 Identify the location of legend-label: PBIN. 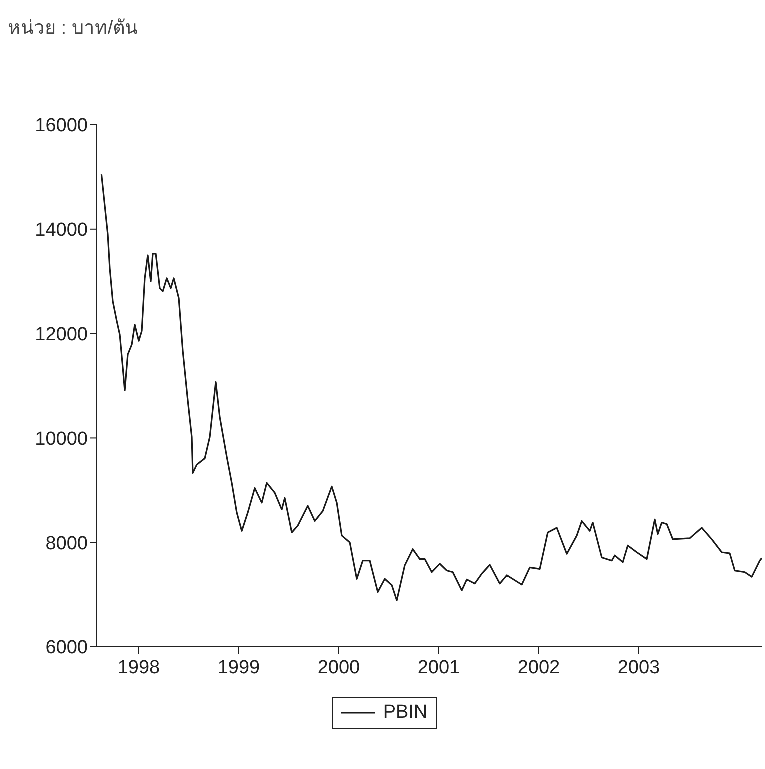
(405, 713).